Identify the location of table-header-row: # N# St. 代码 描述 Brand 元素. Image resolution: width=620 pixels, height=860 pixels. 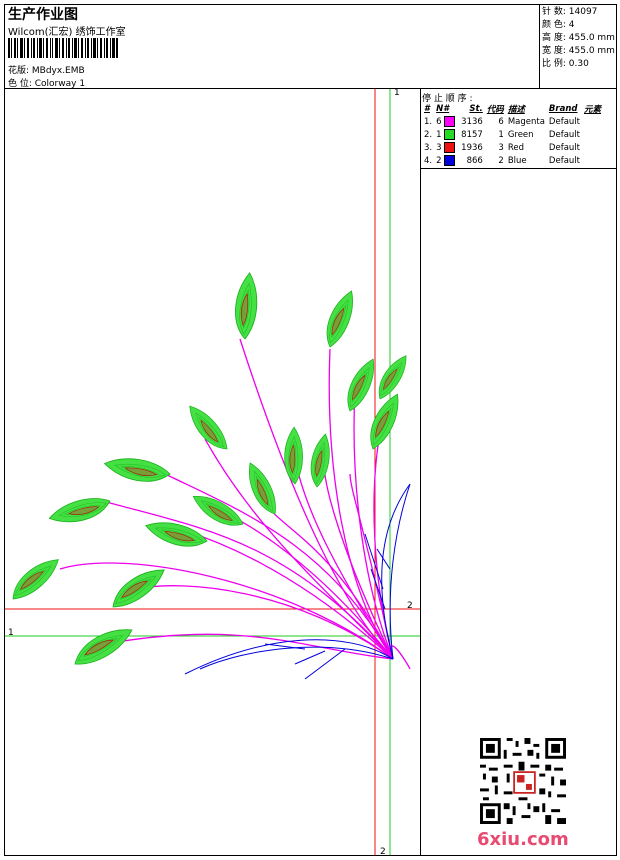
(512, 109).